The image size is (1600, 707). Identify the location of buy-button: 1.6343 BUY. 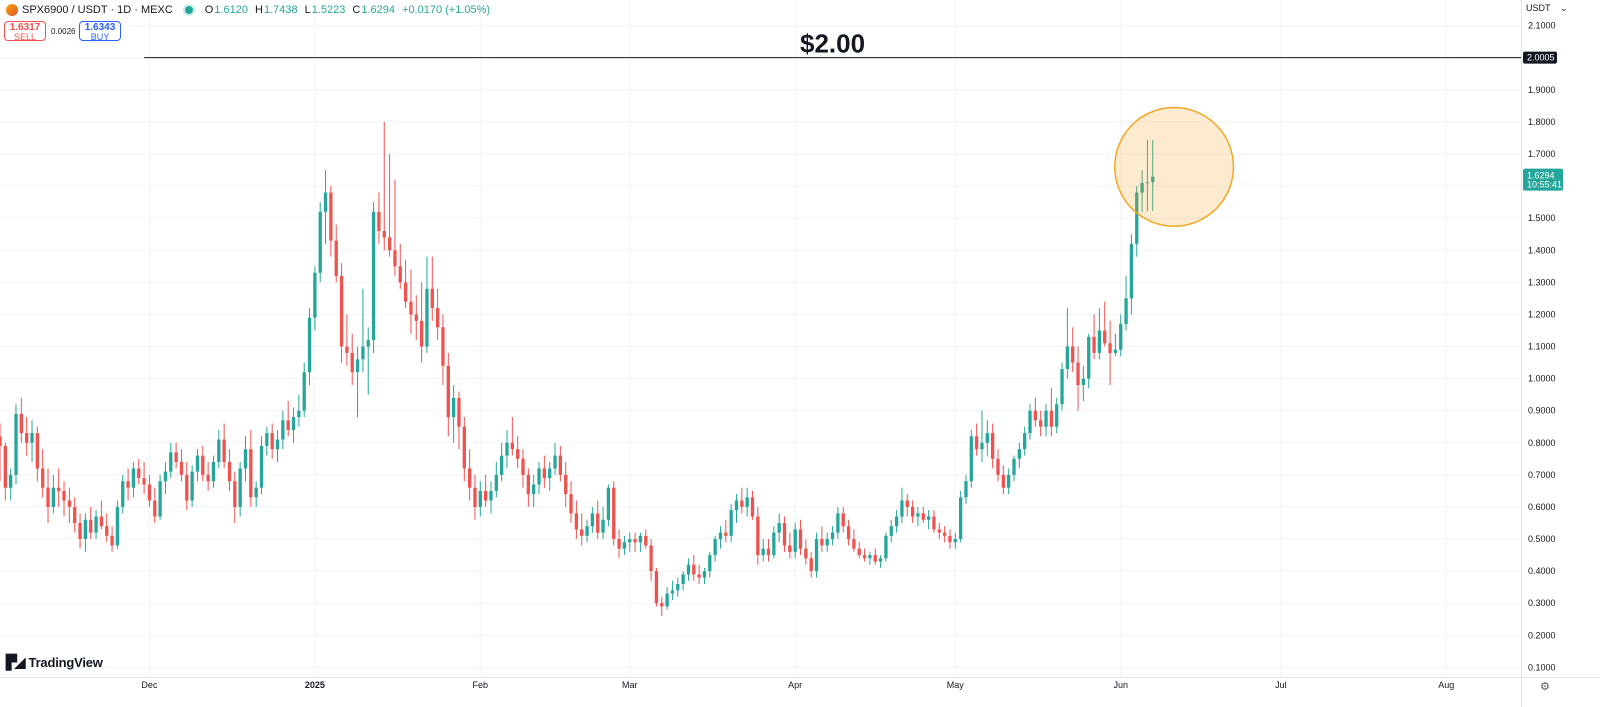
(100, 31).